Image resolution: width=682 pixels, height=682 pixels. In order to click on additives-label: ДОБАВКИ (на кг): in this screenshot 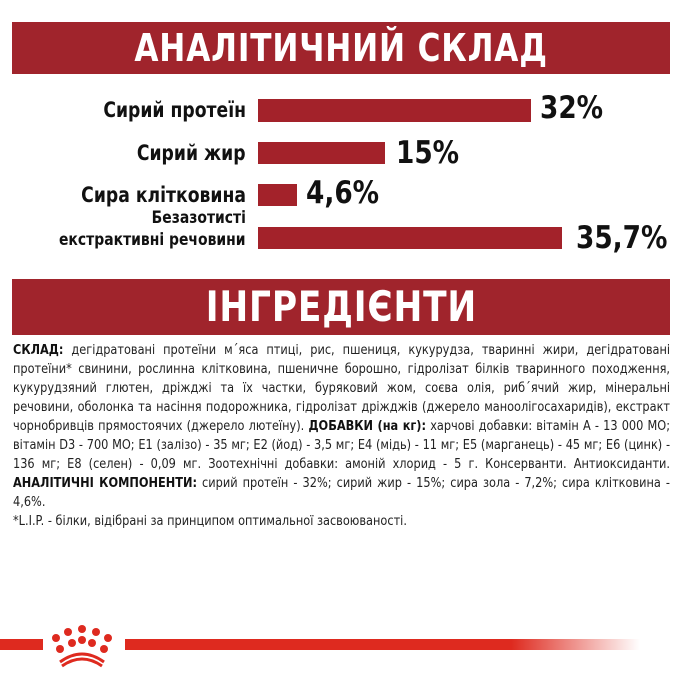, I will do `click(367, 426)`.